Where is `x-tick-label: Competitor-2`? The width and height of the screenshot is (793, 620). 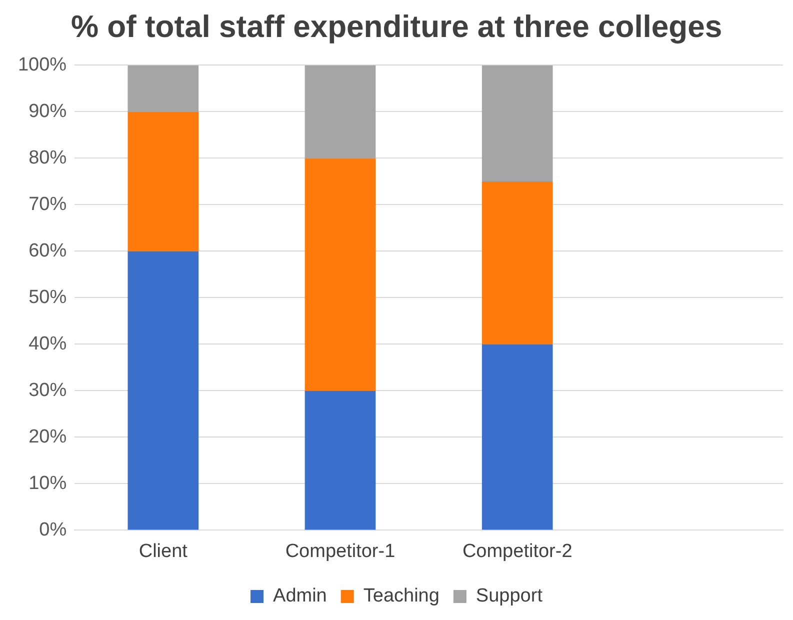
x-tick-label: Competitor-2 is located at coordinates (517, 551).